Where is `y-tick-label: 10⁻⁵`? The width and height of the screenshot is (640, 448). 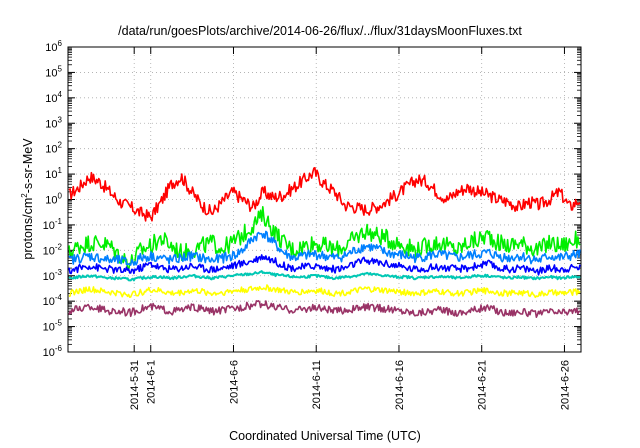
y-tick-label: 10⁻⁵ is located at coordinates (53, 326).